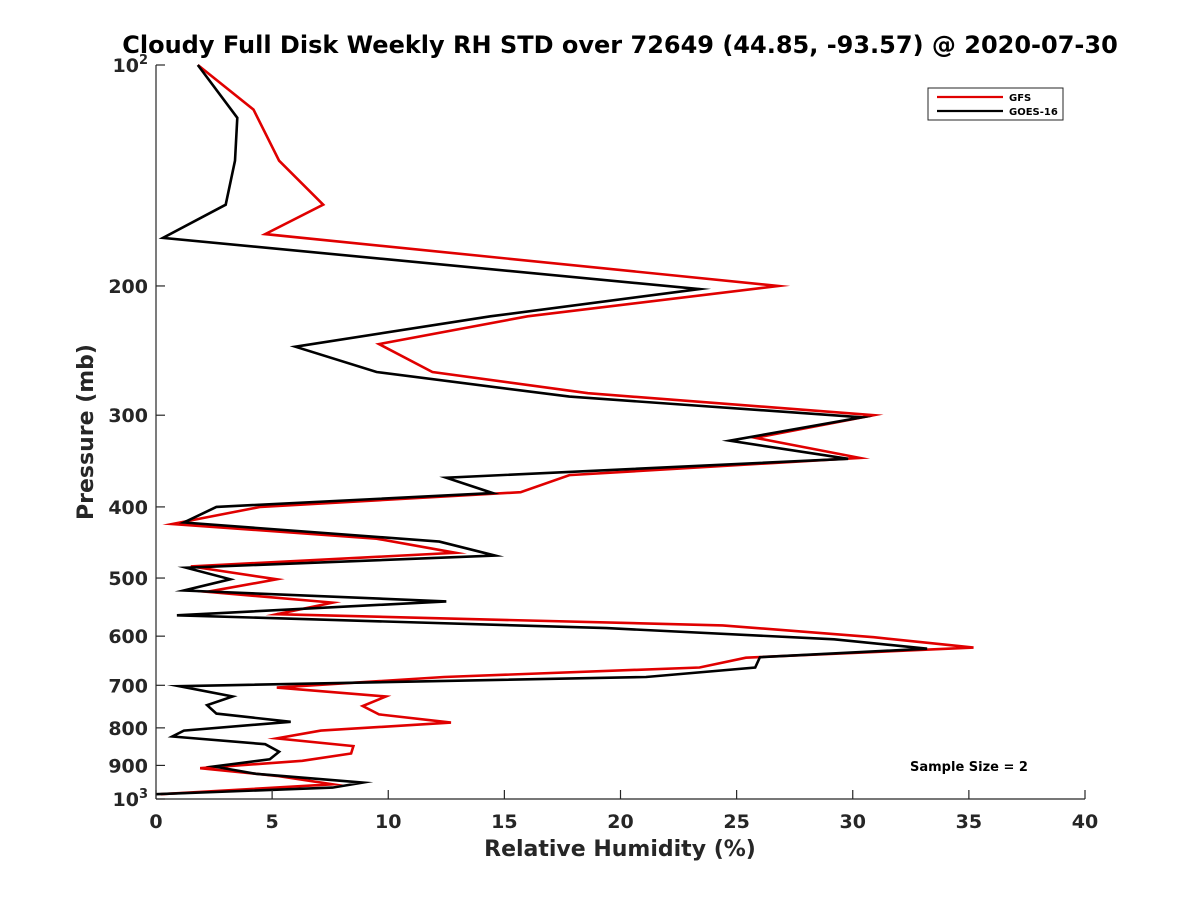 The image size is (1200, 900). What do you see at coordinates (736, 822) in the screenshot?
I see `x-tick-label: 25` at bounding box center [736, 822].